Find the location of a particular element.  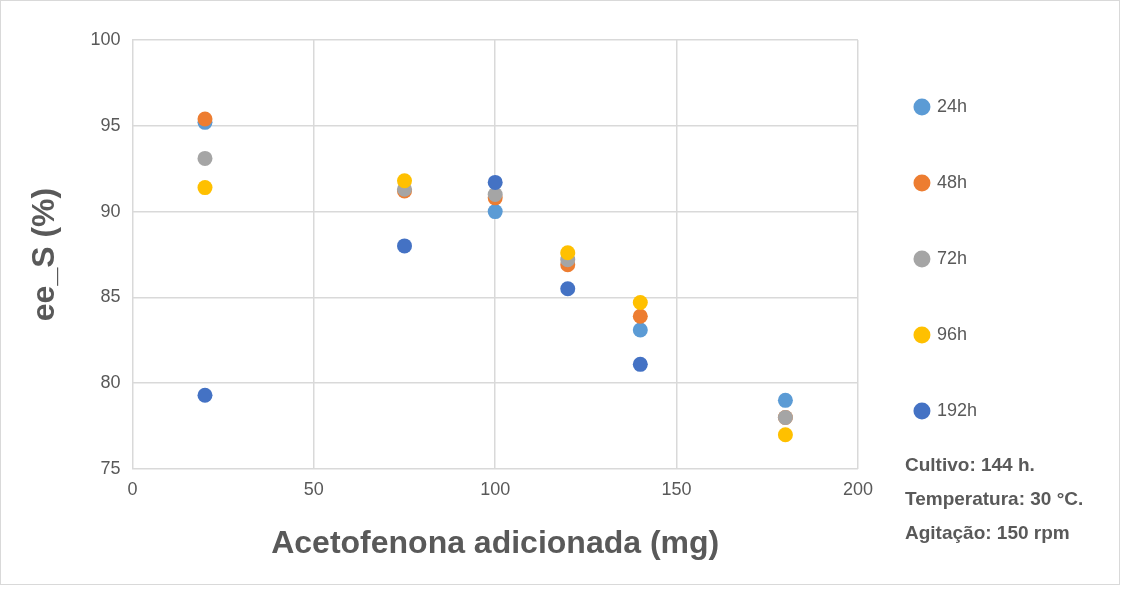

legend-label: 72h is located at coordinates (951, 257).